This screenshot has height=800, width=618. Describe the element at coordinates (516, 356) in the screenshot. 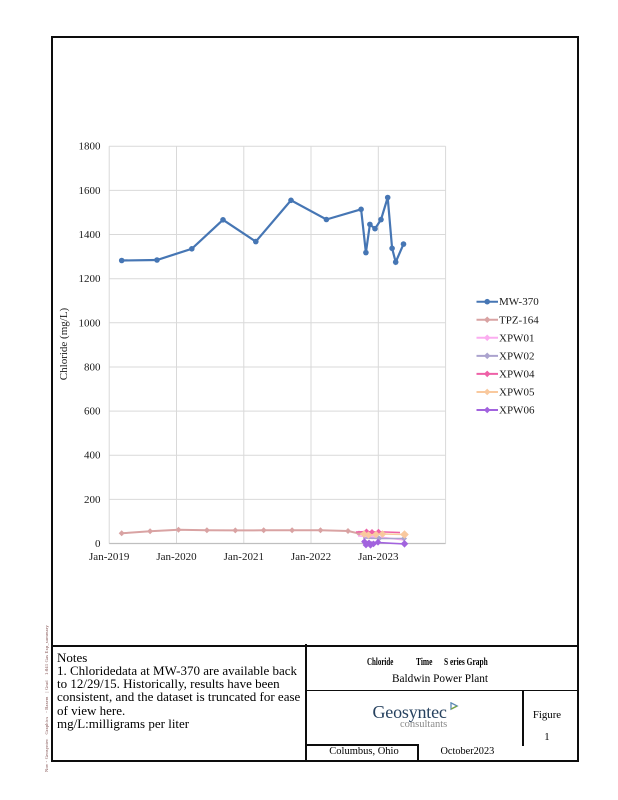

I see `svg-text: XPW02` at that location.